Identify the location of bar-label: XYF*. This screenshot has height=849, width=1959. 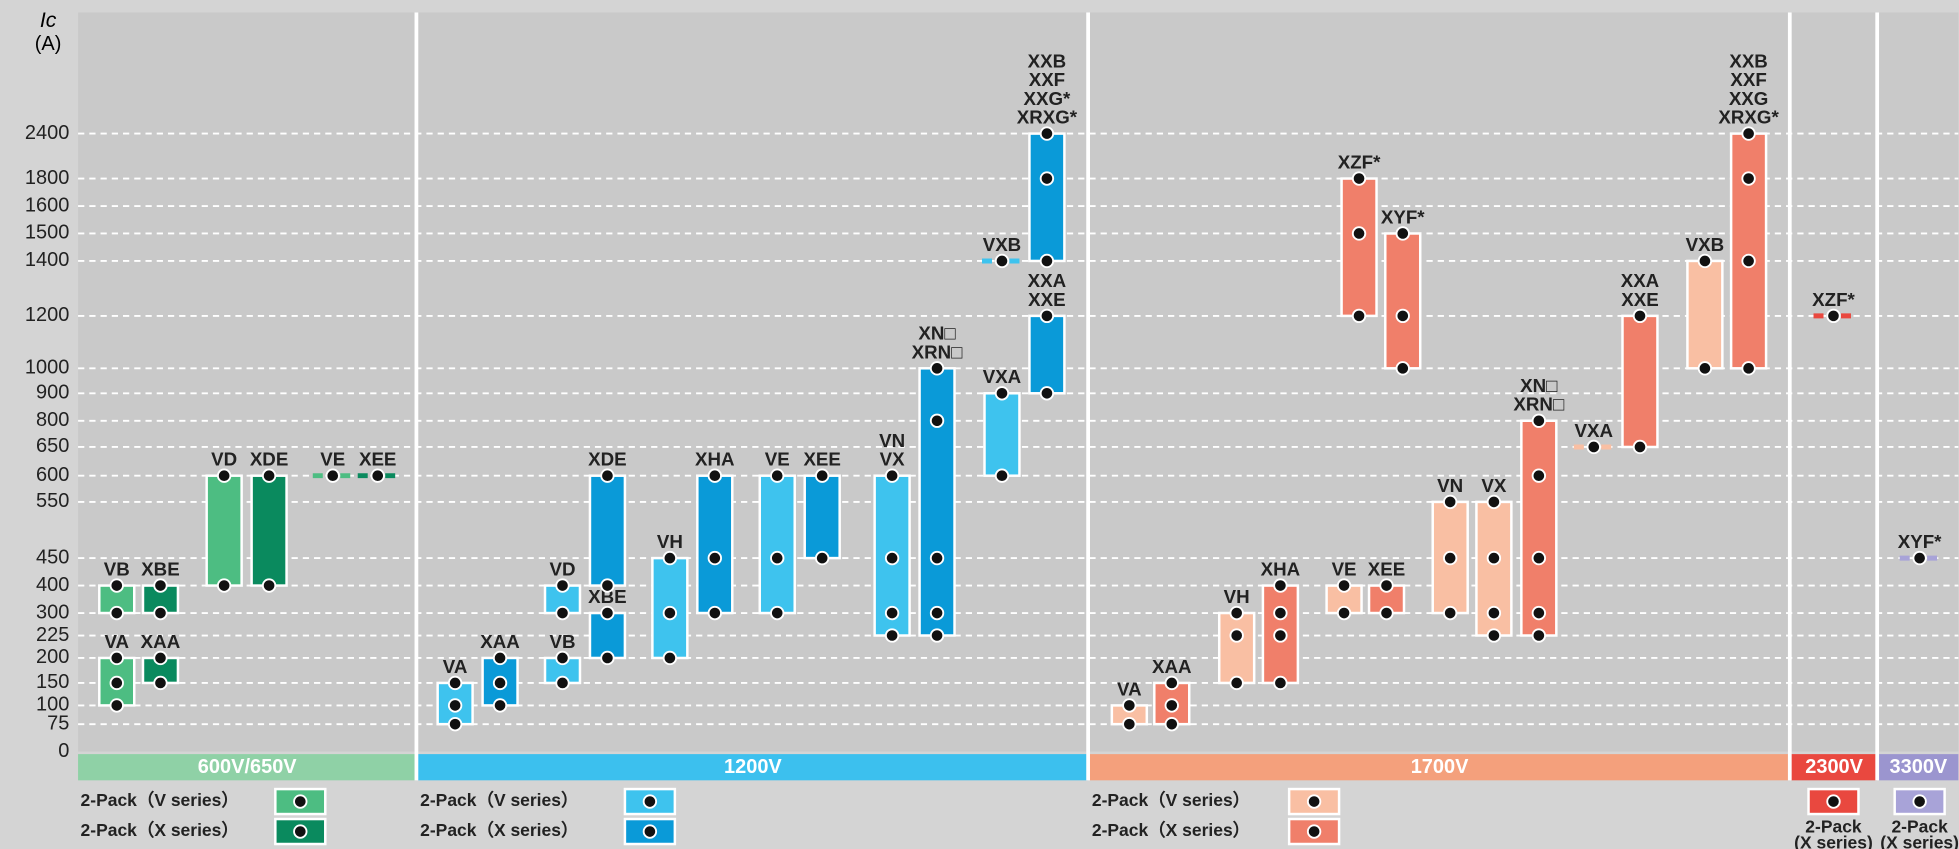
(1403, 216).